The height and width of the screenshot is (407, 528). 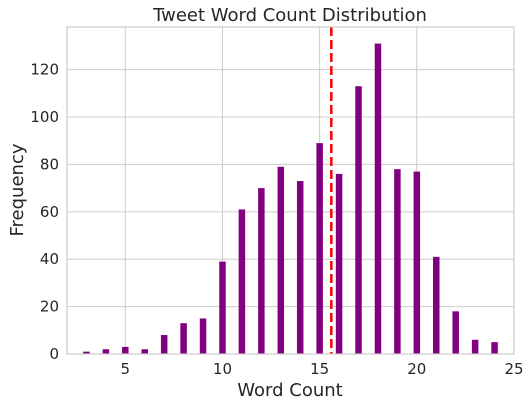 I want to click on x-tick-label: 20, so click(x=416, y=369).